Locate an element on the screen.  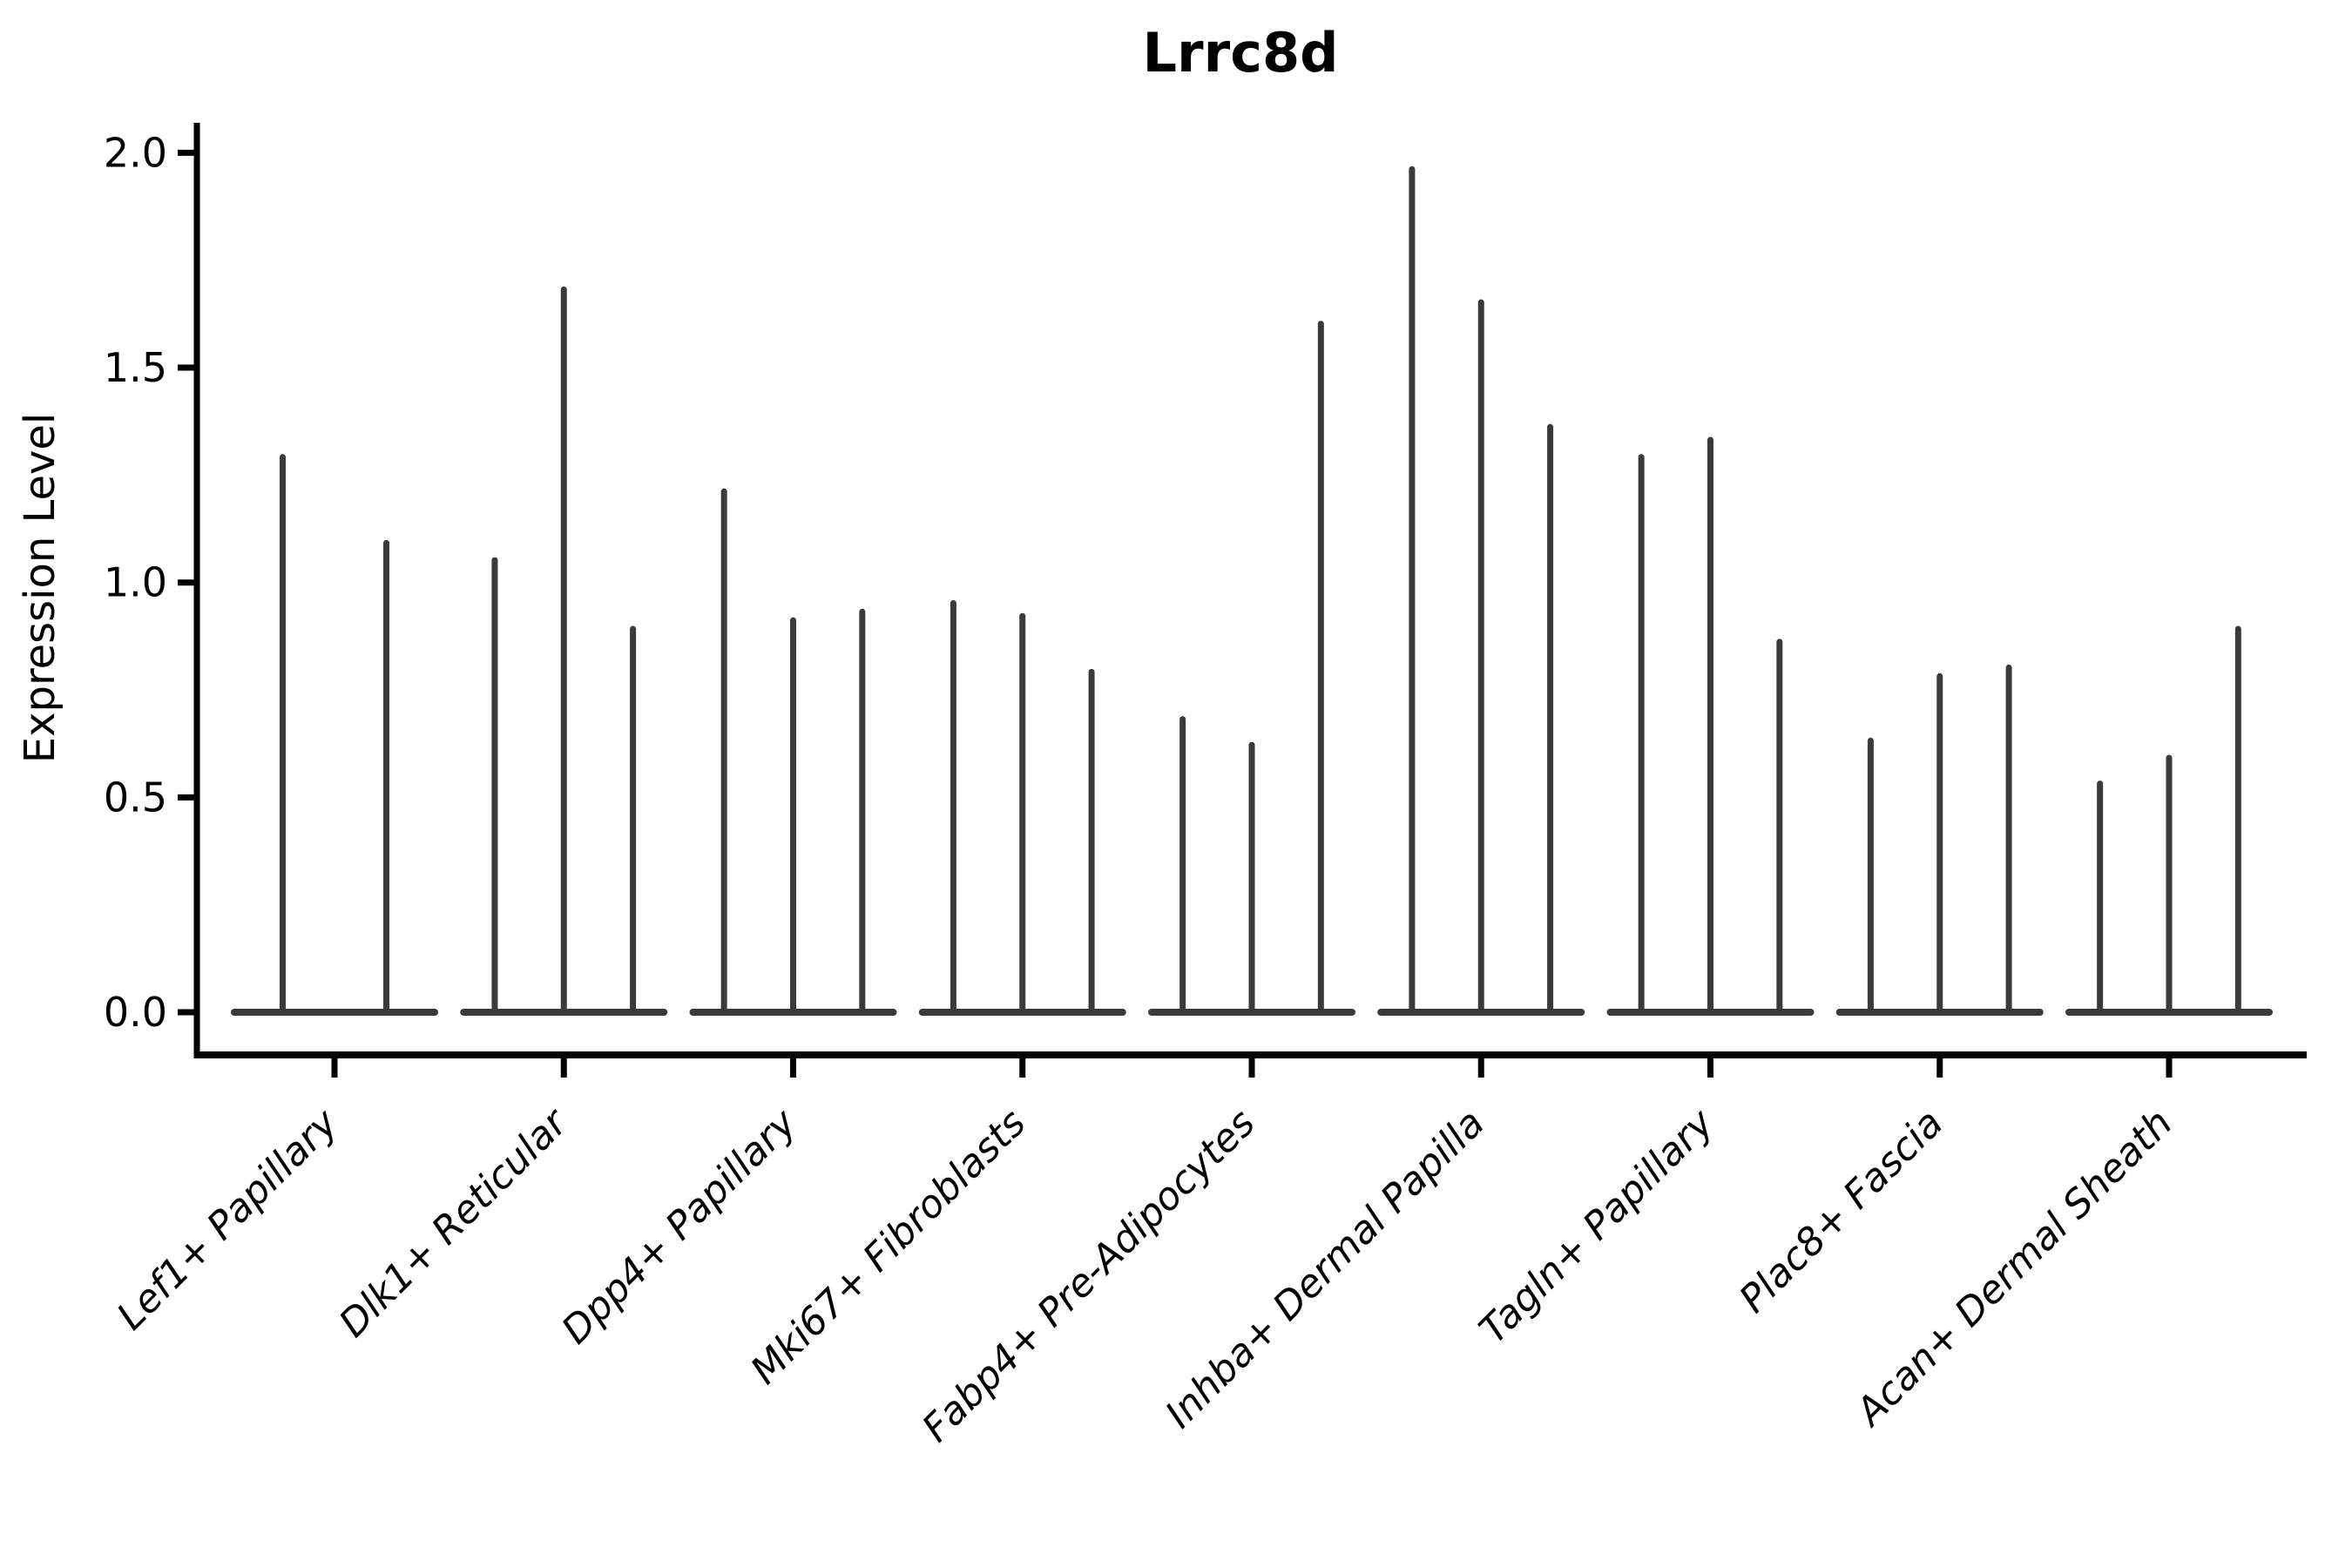
y-tick-label: 0.5 is located at coordinates (135, 797).